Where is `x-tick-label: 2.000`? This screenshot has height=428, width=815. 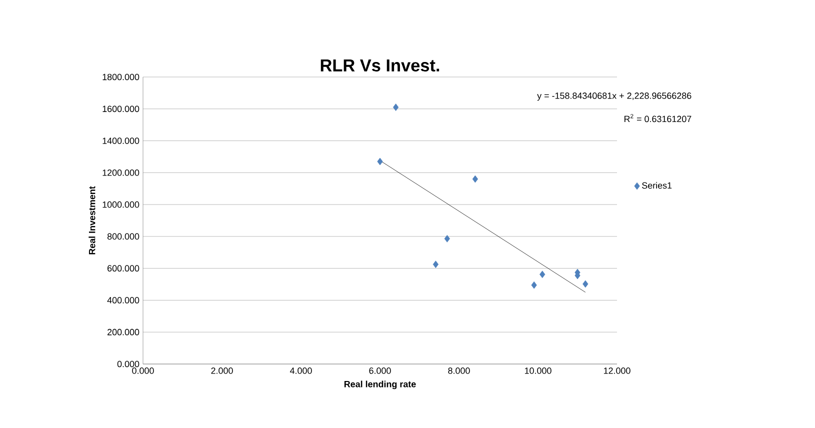 x-tick-label: 2.000 is located at coordinates (222, 371).